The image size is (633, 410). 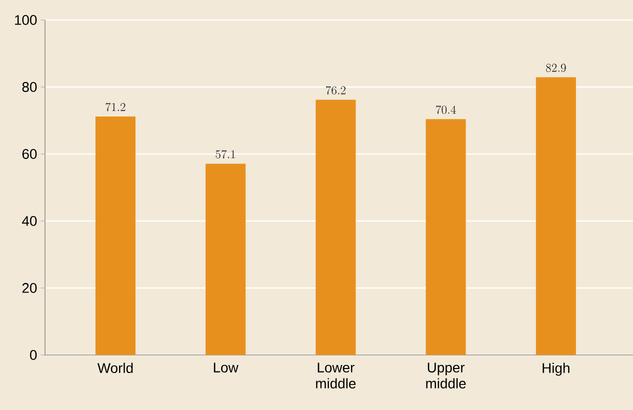 What do you see at coordinates (116, 107) in the screenshot?
I see `data-label: 71 .2` at bounding box center [116, 107].